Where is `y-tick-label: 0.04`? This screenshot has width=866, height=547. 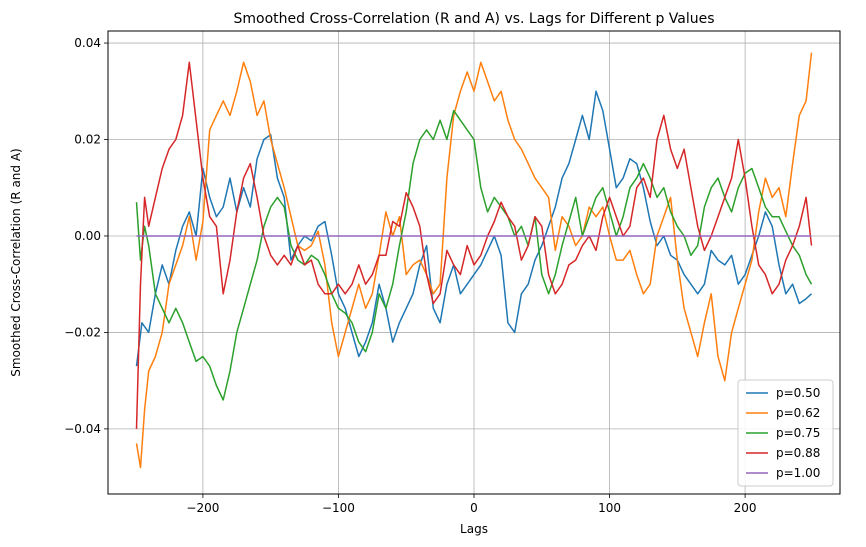 y-tick-label: 0.04 is located at coordinates (87, 43).